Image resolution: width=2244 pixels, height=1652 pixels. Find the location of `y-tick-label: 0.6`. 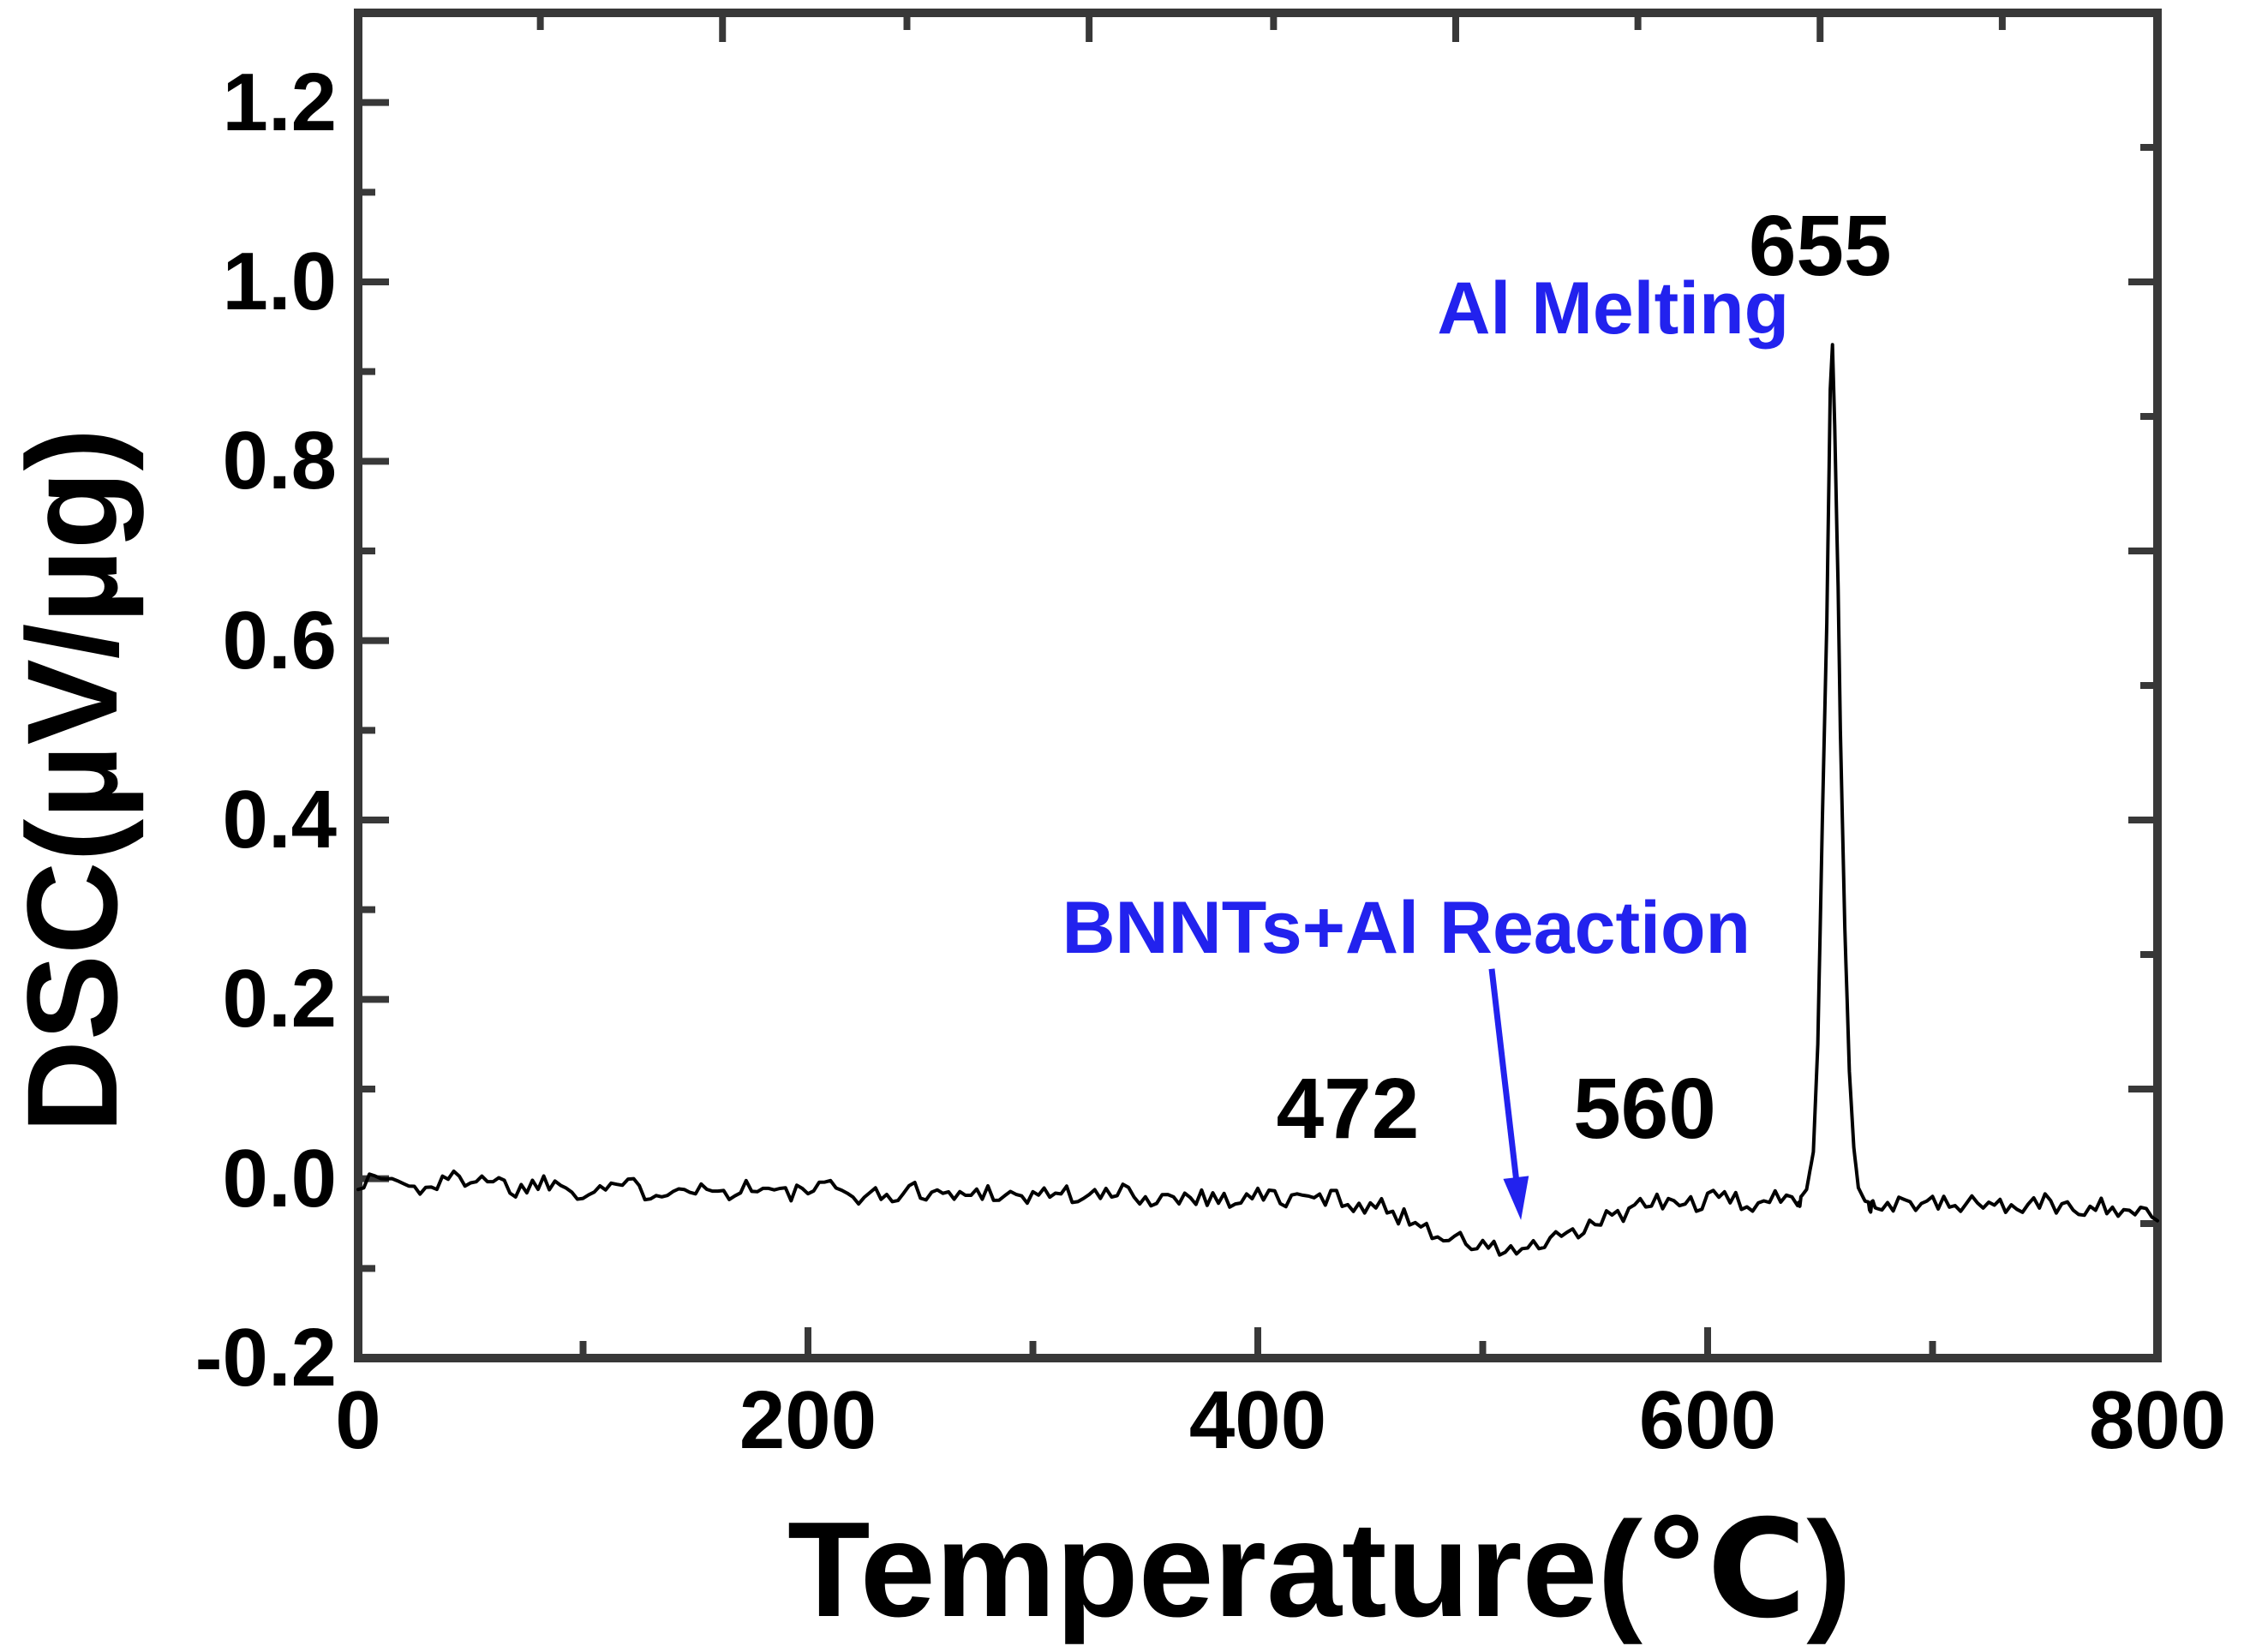

y-tick-label: 0.6 is located at coordinates (279, 640).